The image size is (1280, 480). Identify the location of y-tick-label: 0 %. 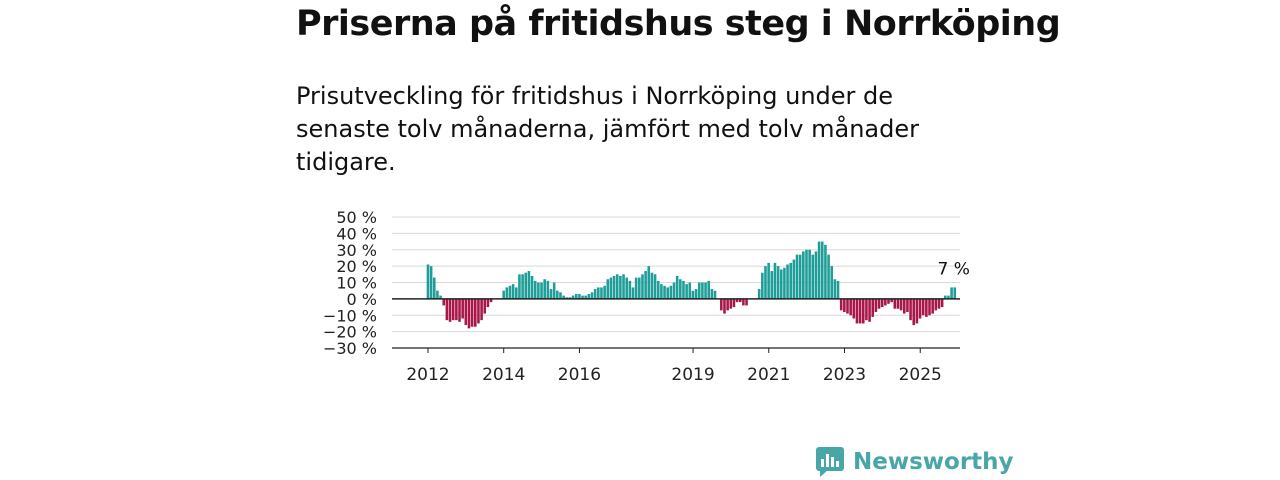
(362, 299).